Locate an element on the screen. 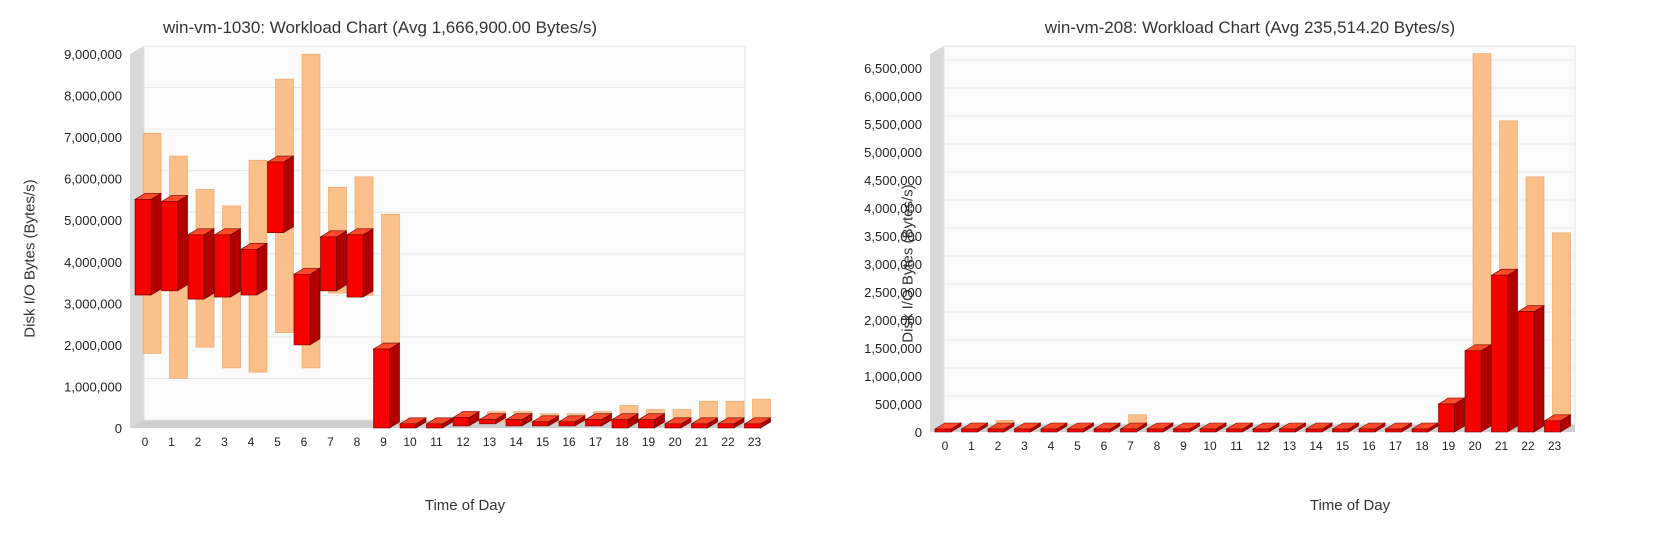 The height and width of the screenshot is (540, 1680). x-tick-label: 9 is located at coordinates (1183, 446).